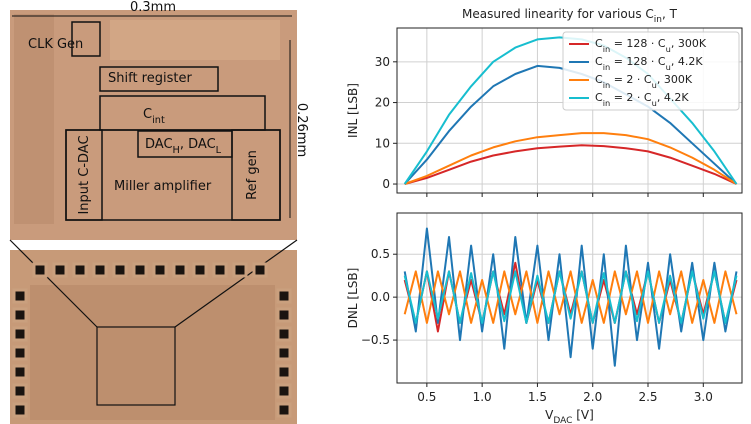  I want to click on x-tick-label: 1.5, so click(537, 397).